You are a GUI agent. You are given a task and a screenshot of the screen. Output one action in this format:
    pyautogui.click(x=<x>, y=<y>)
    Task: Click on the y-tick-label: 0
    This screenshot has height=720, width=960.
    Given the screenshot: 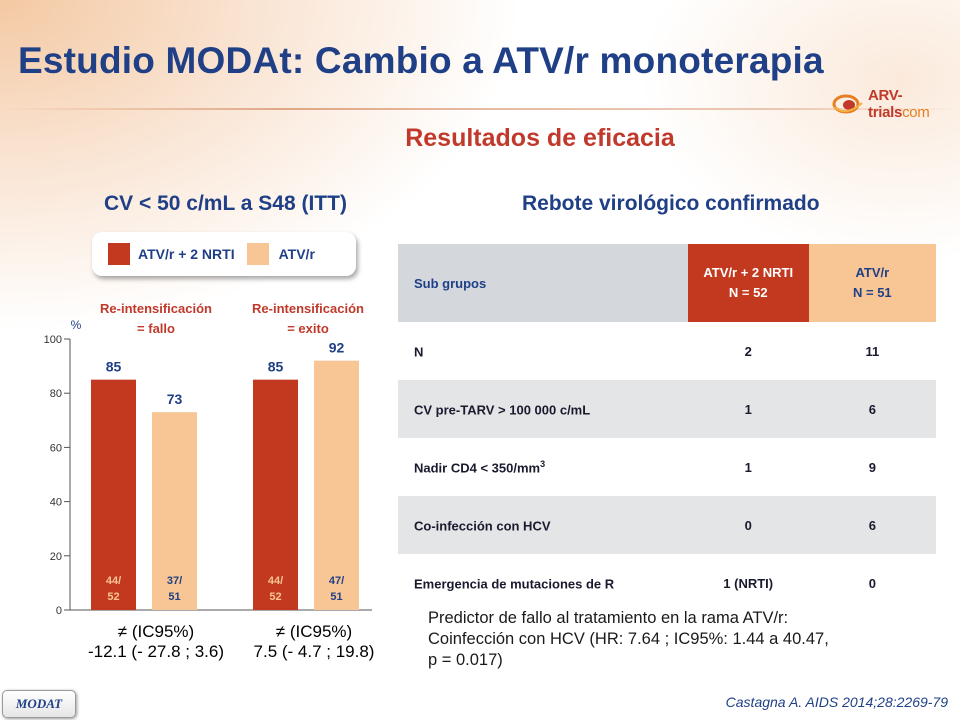 What is the action you would take?
    pyautogui.click(x=59, y=611)
    